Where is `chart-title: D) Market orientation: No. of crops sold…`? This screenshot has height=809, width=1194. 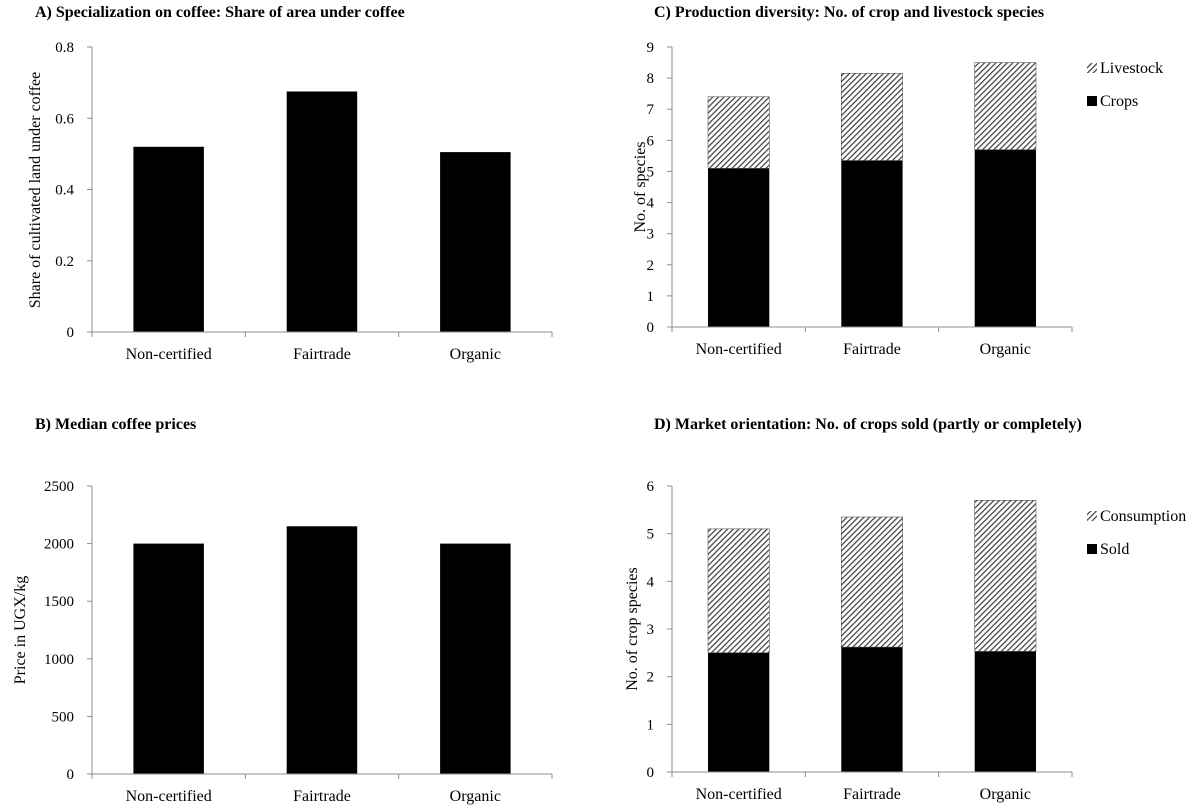 chart-title: D) Market orientation: No. of crops sold… is located at coordinates (868, 424).